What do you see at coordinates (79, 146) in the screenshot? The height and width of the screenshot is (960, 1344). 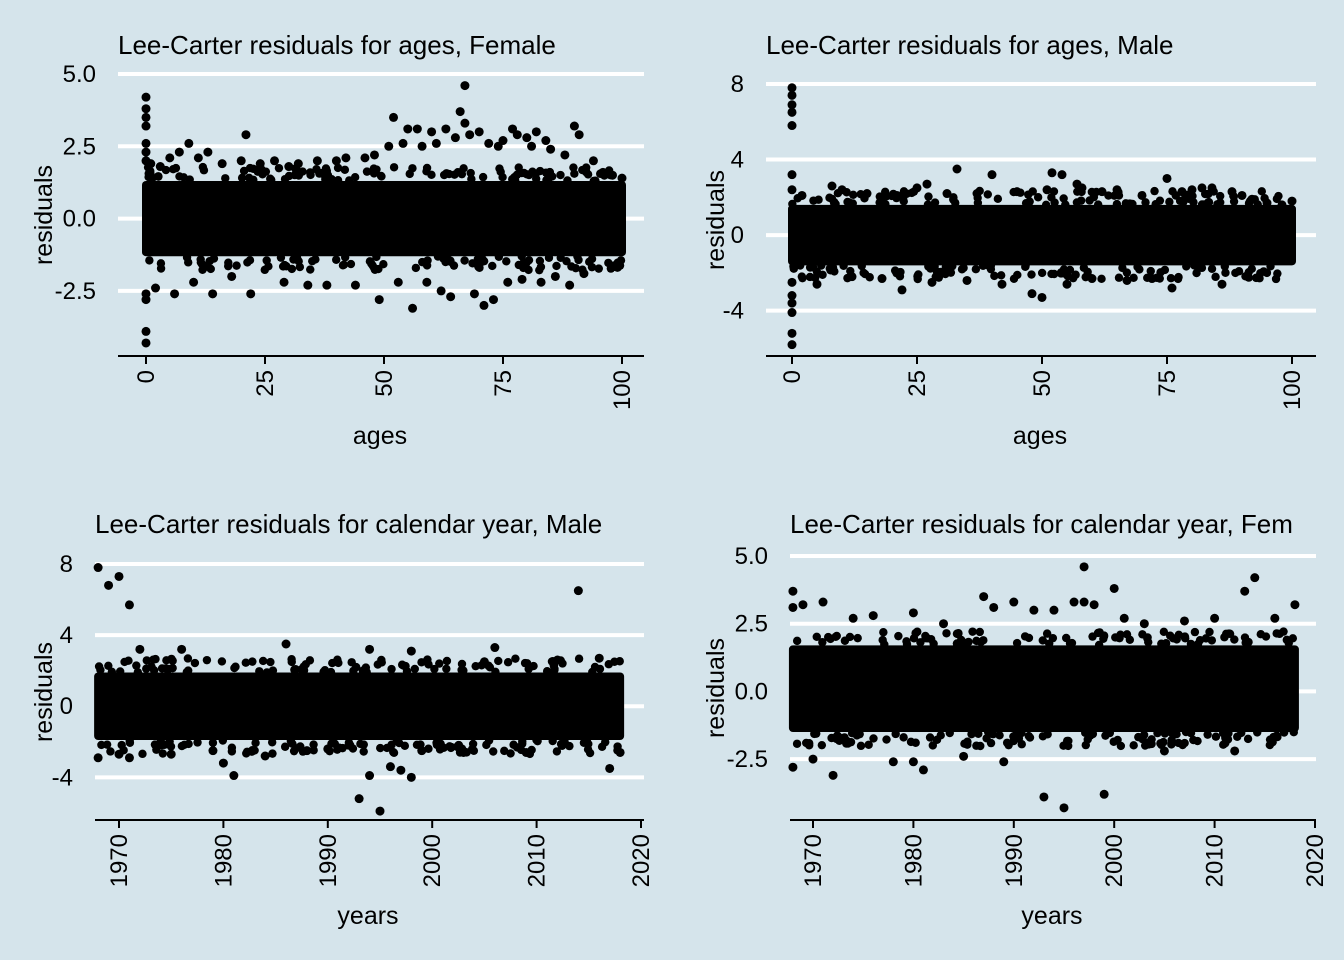 I see `y-tick-label: 2.5` at bounding box center [79, 146].